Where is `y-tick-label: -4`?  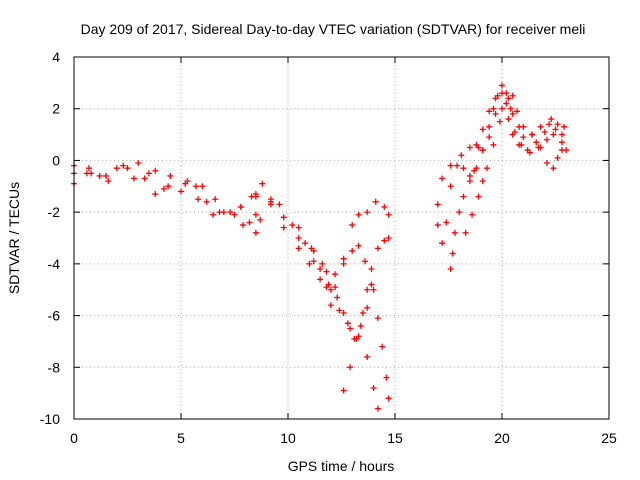 y-tick-label: -4 is located at coordinates (54, 264).